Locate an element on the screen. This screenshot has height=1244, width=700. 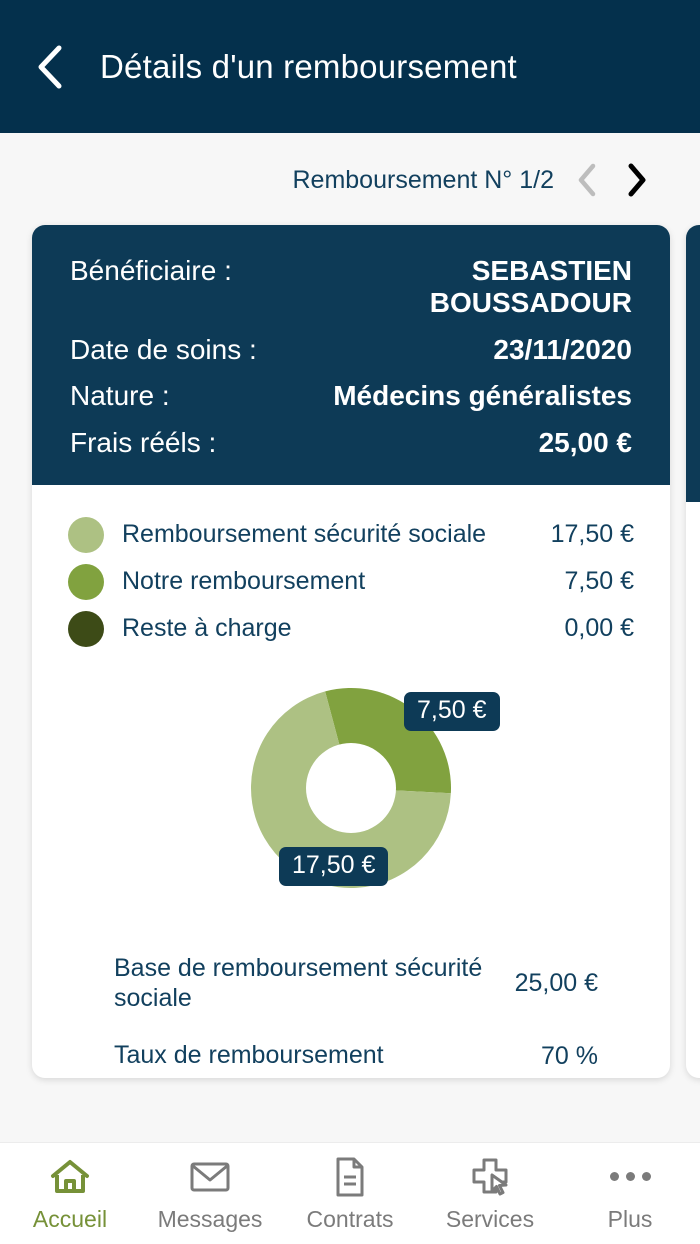
pagination-control: Remboursement N° 1/2 is located at coordinates (474, 180).